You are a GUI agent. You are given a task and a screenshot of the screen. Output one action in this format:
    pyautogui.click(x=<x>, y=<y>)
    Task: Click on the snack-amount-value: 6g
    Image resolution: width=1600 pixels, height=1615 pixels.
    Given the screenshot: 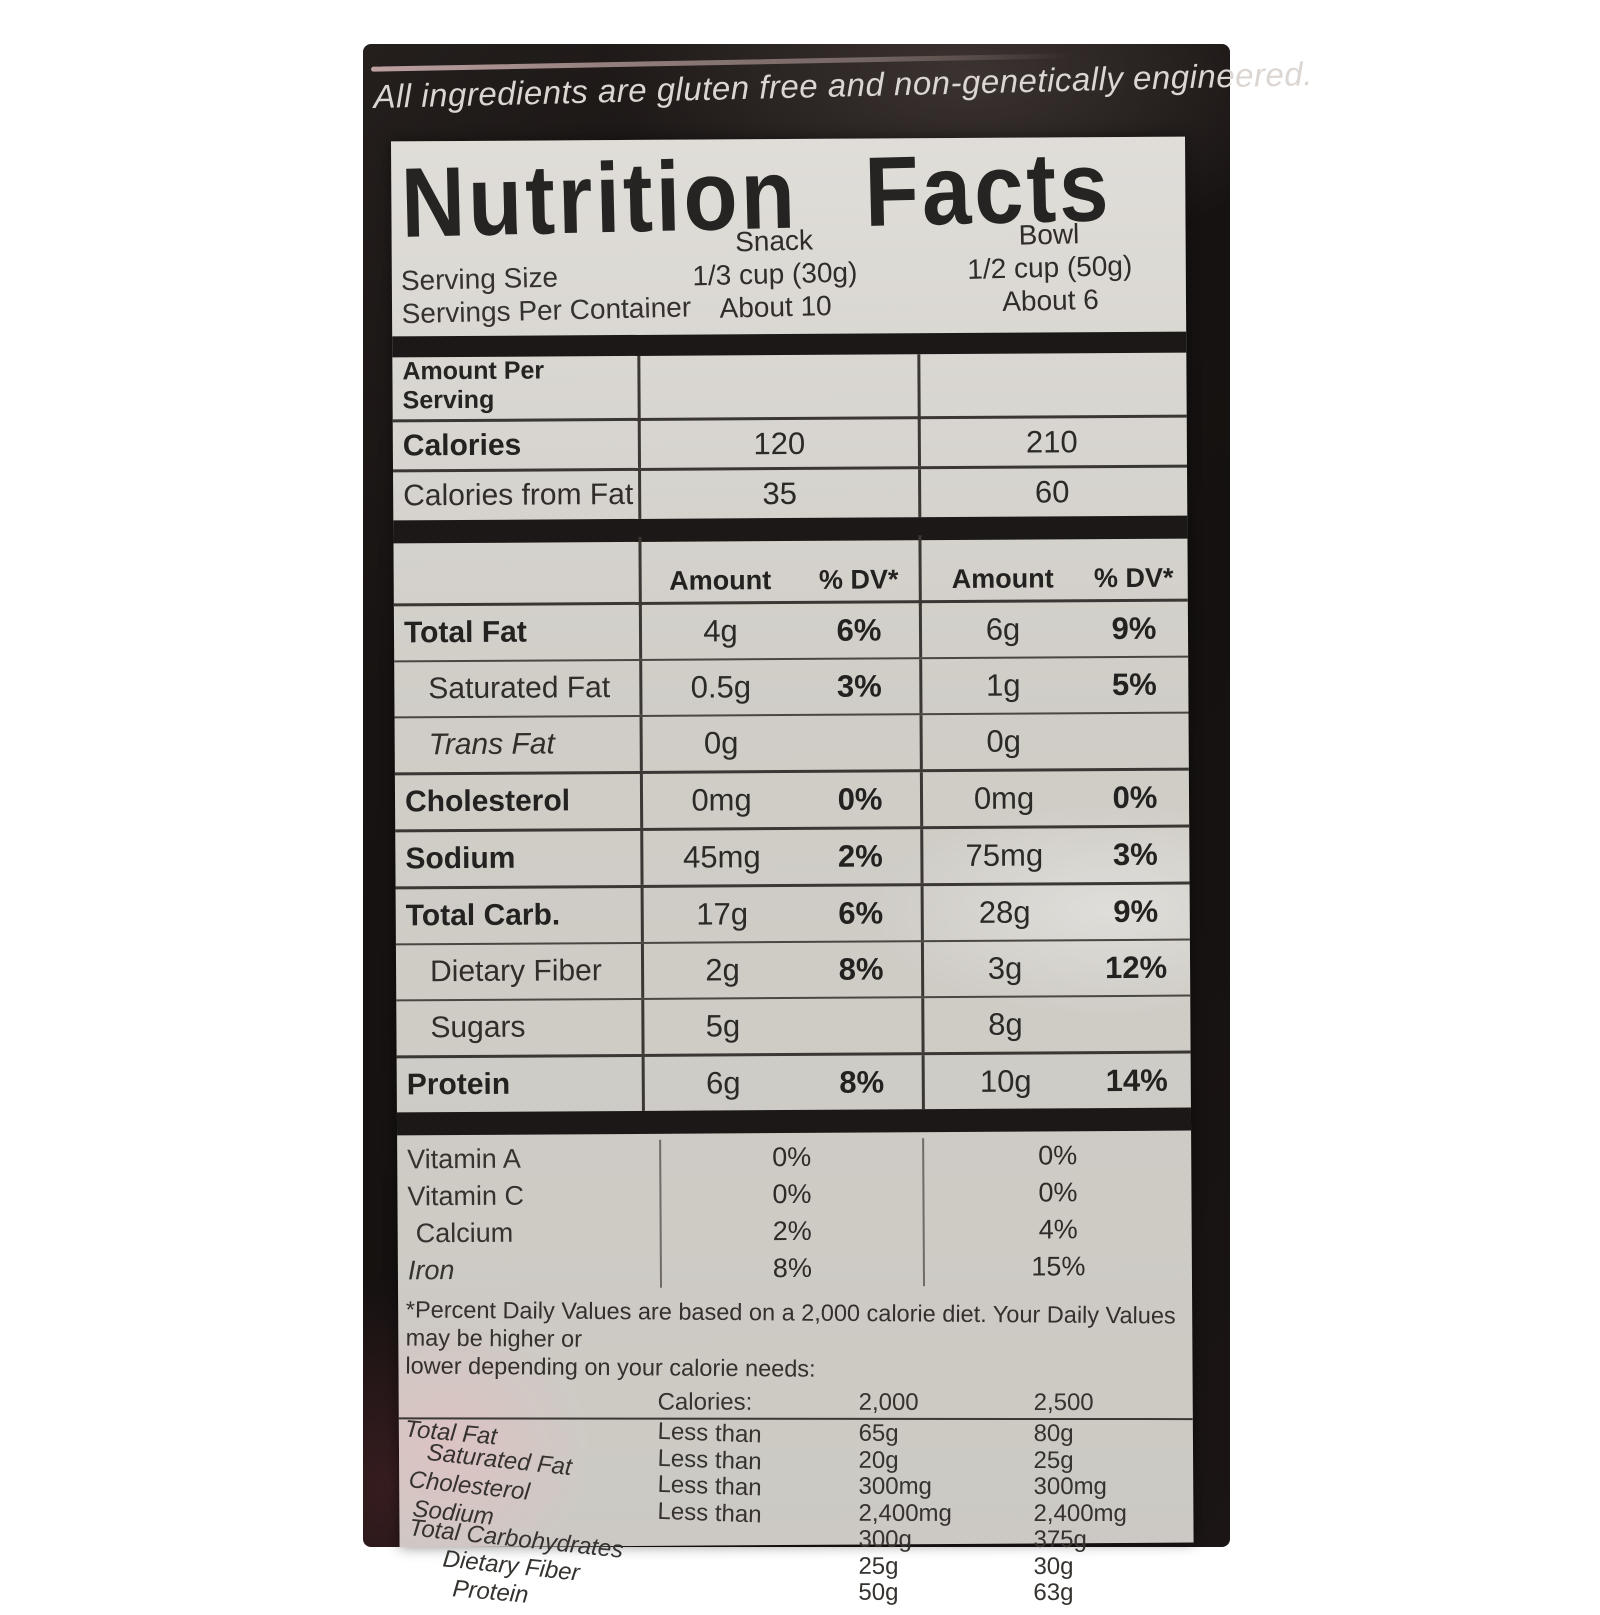 What is the action you would take?
    pyautogui.click(x=721, y=1083)
    